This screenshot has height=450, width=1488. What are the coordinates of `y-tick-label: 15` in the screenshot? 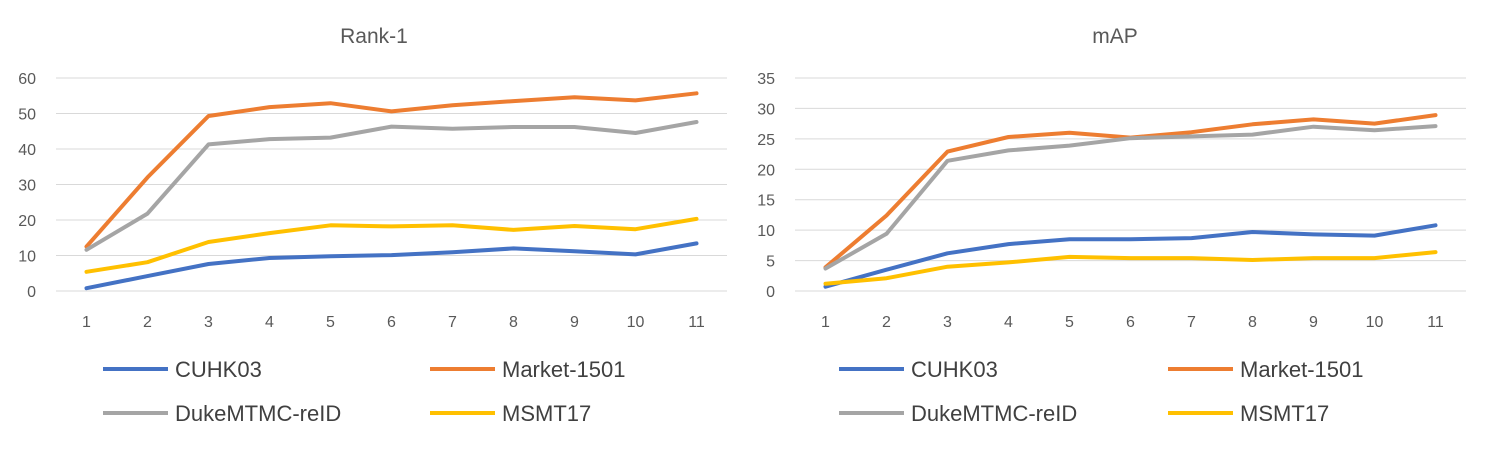 It's located at (766, 201).